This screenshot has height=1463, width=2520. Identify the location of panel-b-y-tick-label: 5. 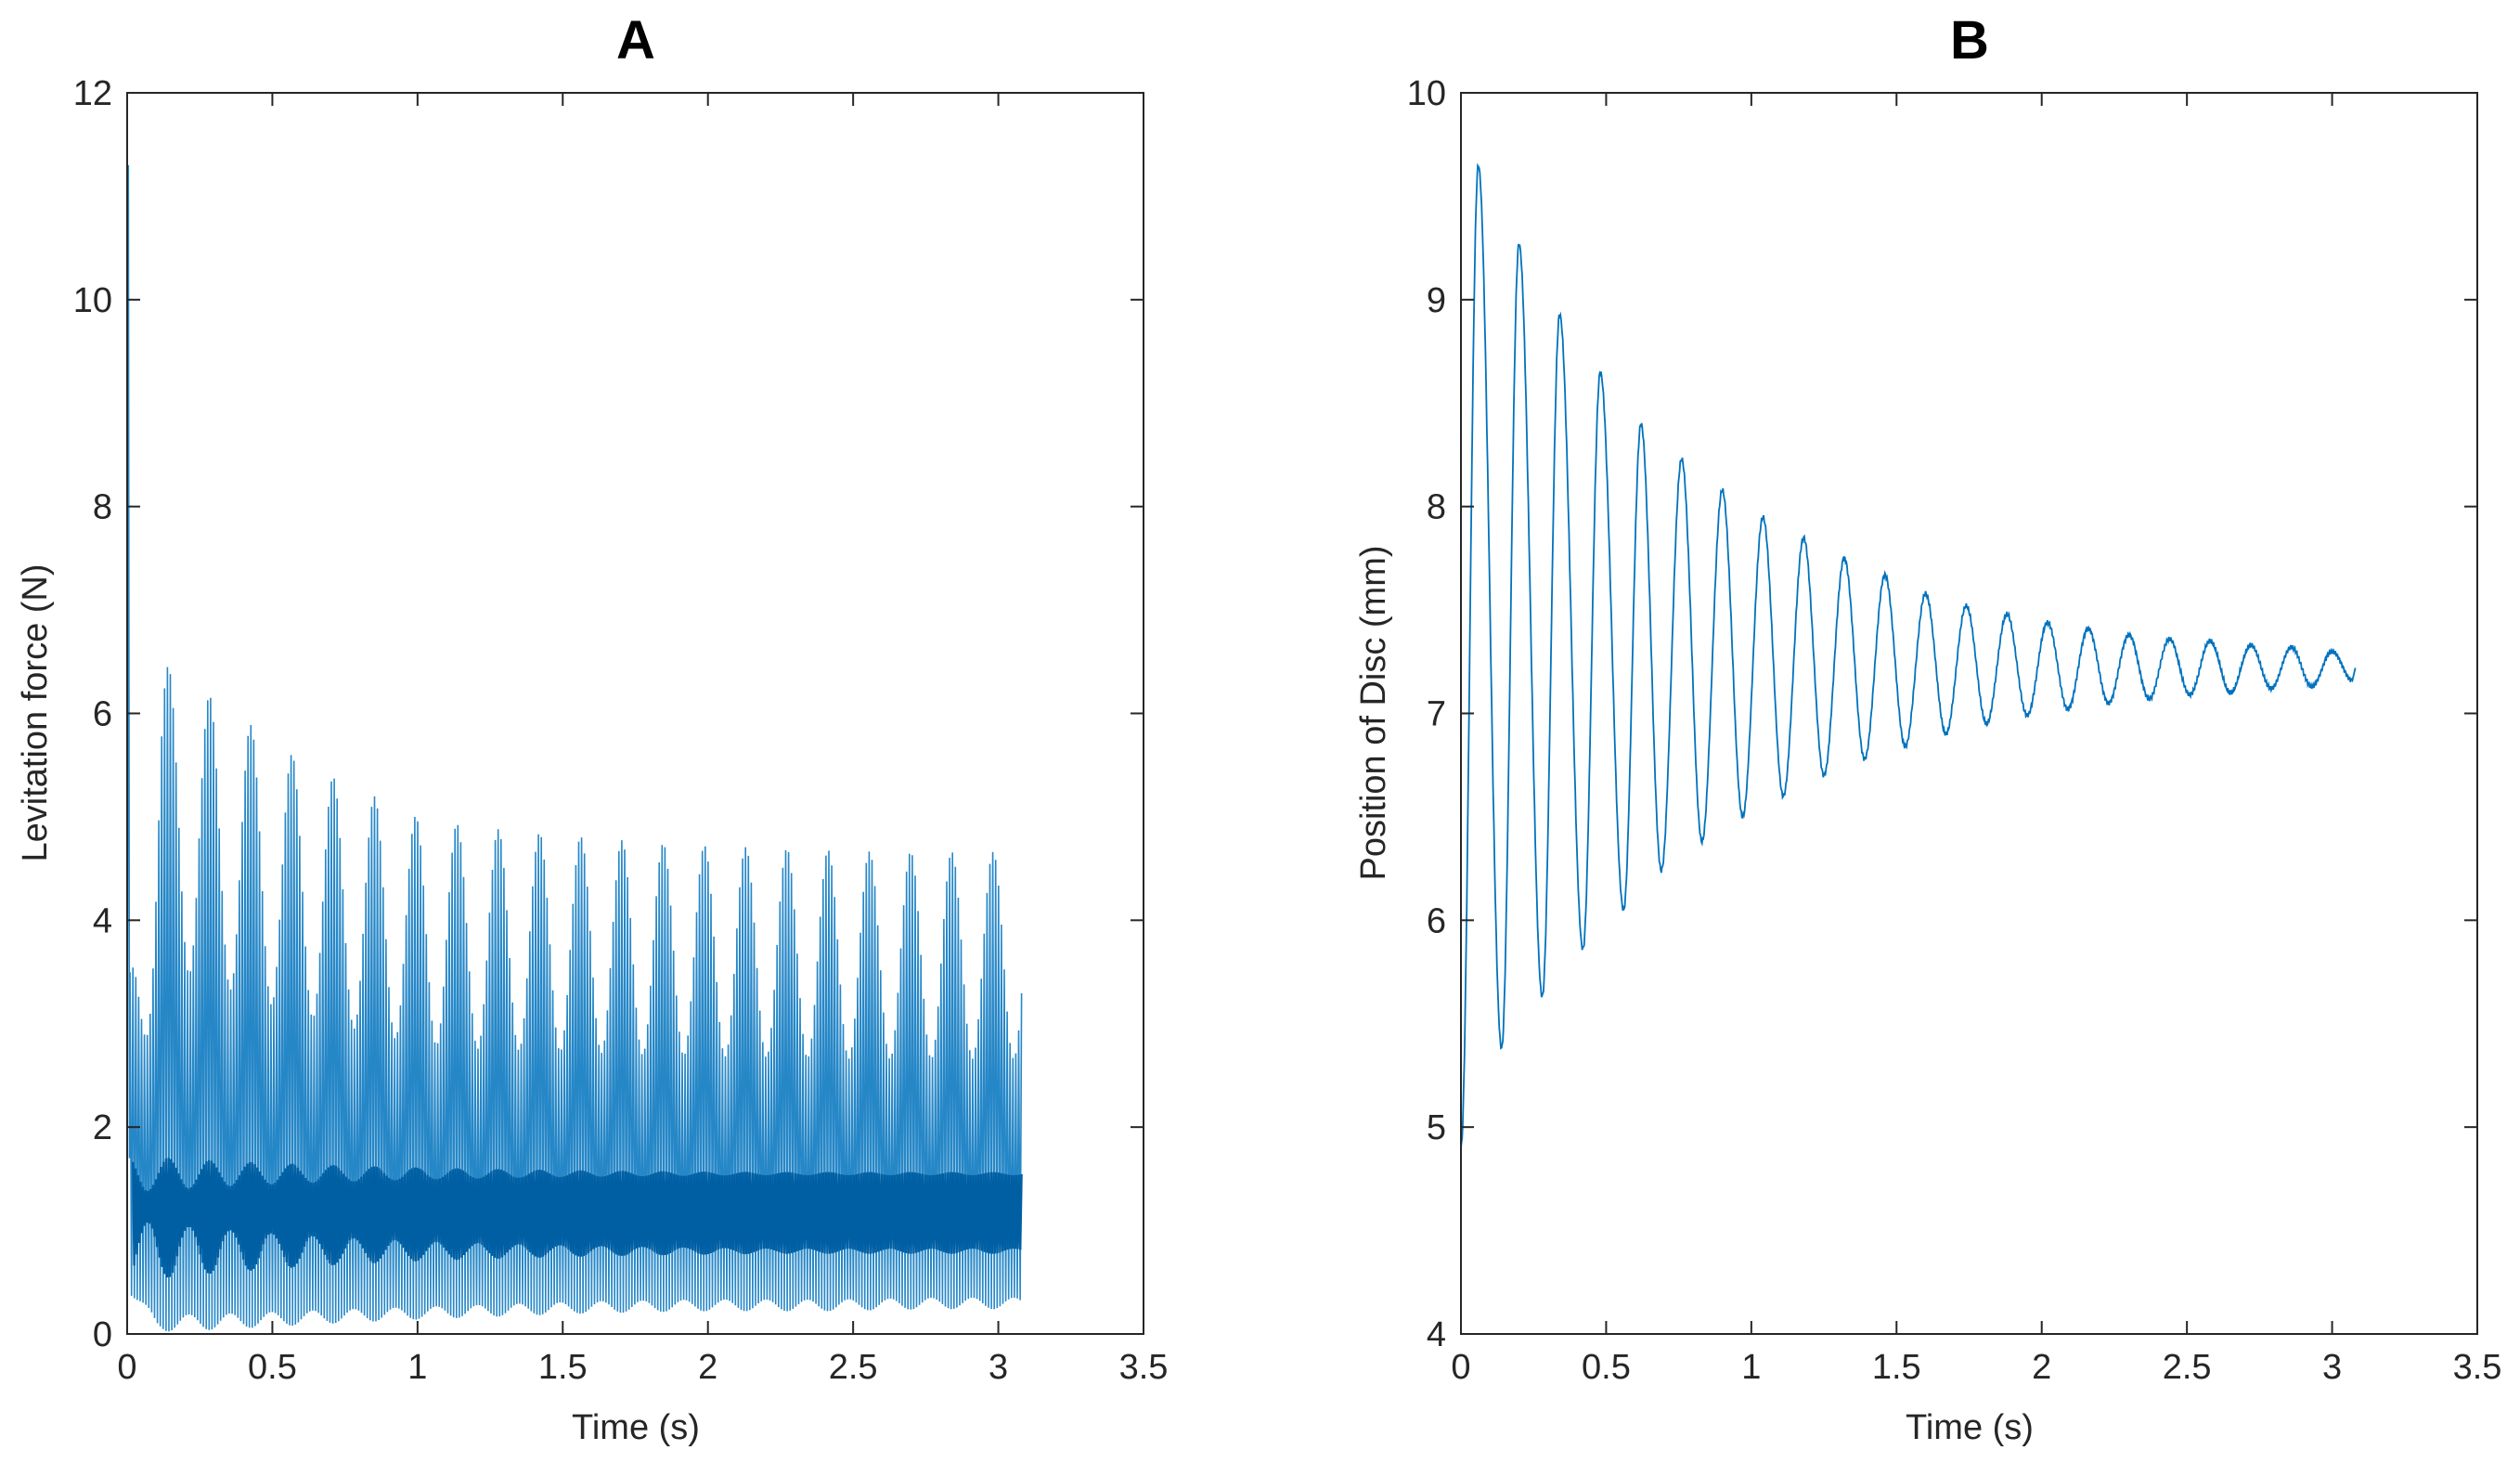
(1436, 1127).